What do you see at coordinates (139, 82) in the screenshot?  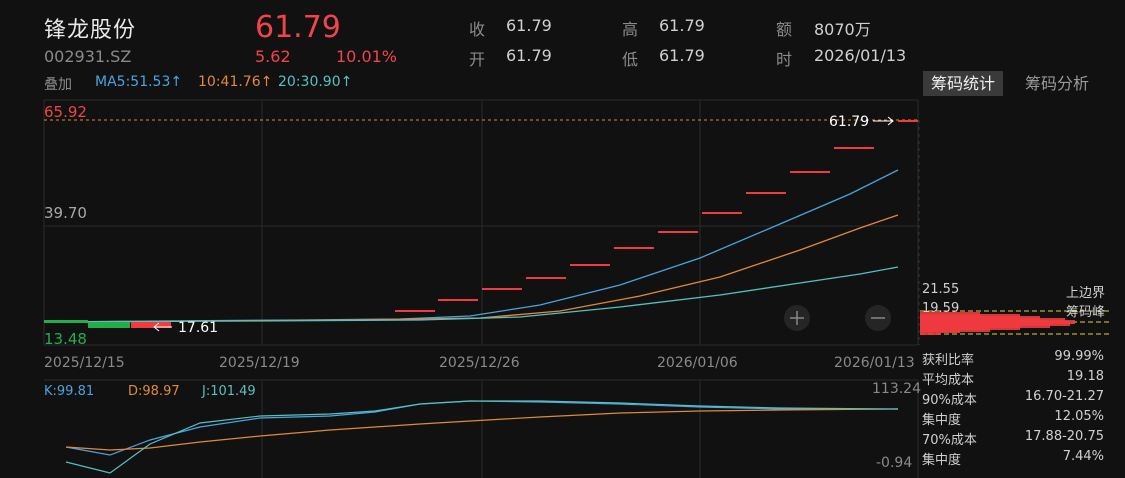 I see `ma5-value: MA5:51.53↑` at bounding box center [139, 82].